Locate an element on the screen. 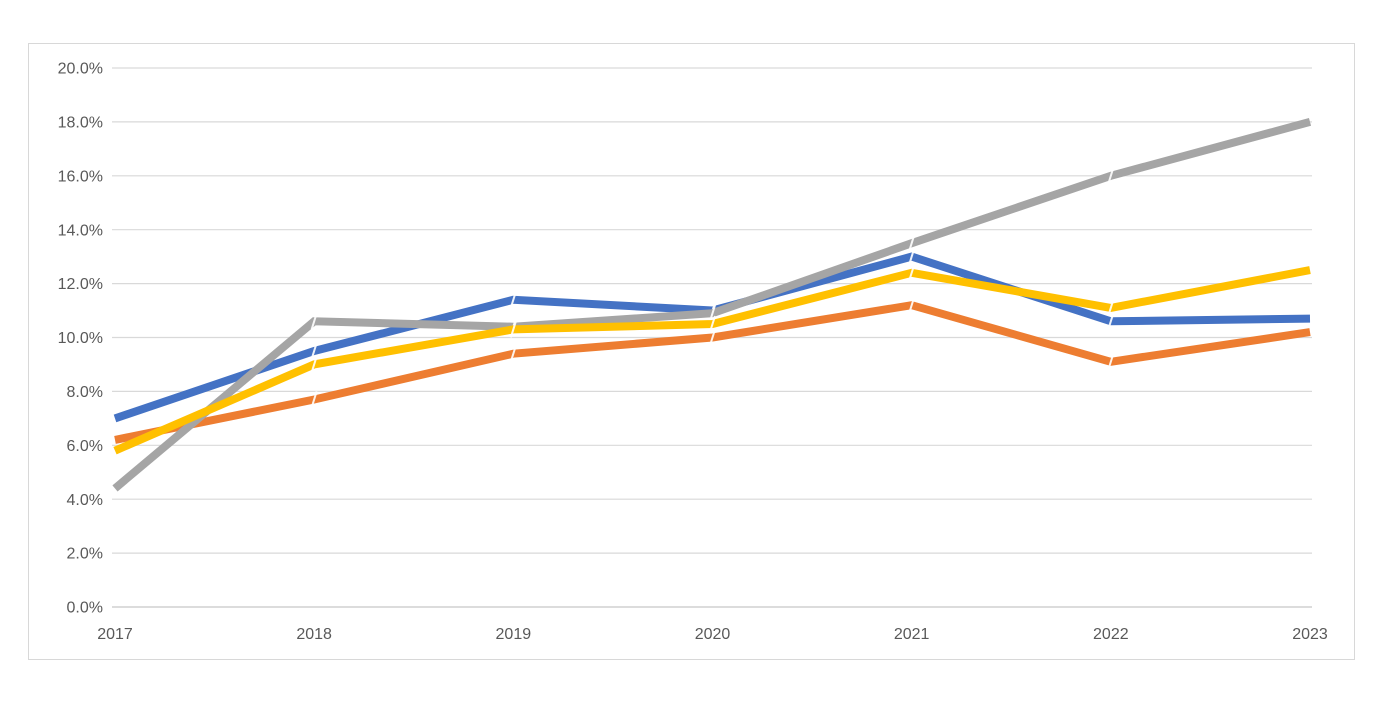 This screenshot has height=710, width=1380. y-tick-label: 0.0% is located at coordinates (85, 608).